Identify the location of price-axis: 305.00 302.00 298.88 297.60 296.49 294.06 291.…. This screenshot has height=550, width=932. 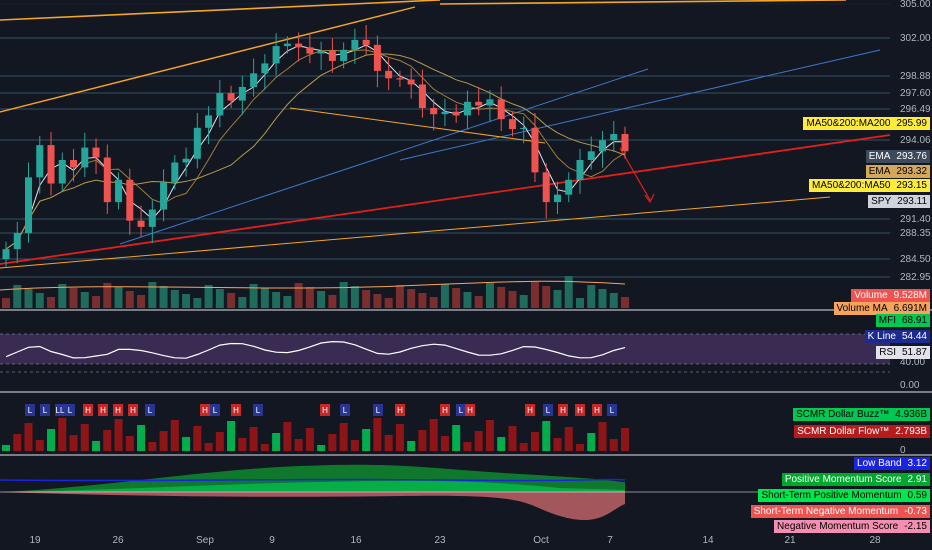
(915, 141).